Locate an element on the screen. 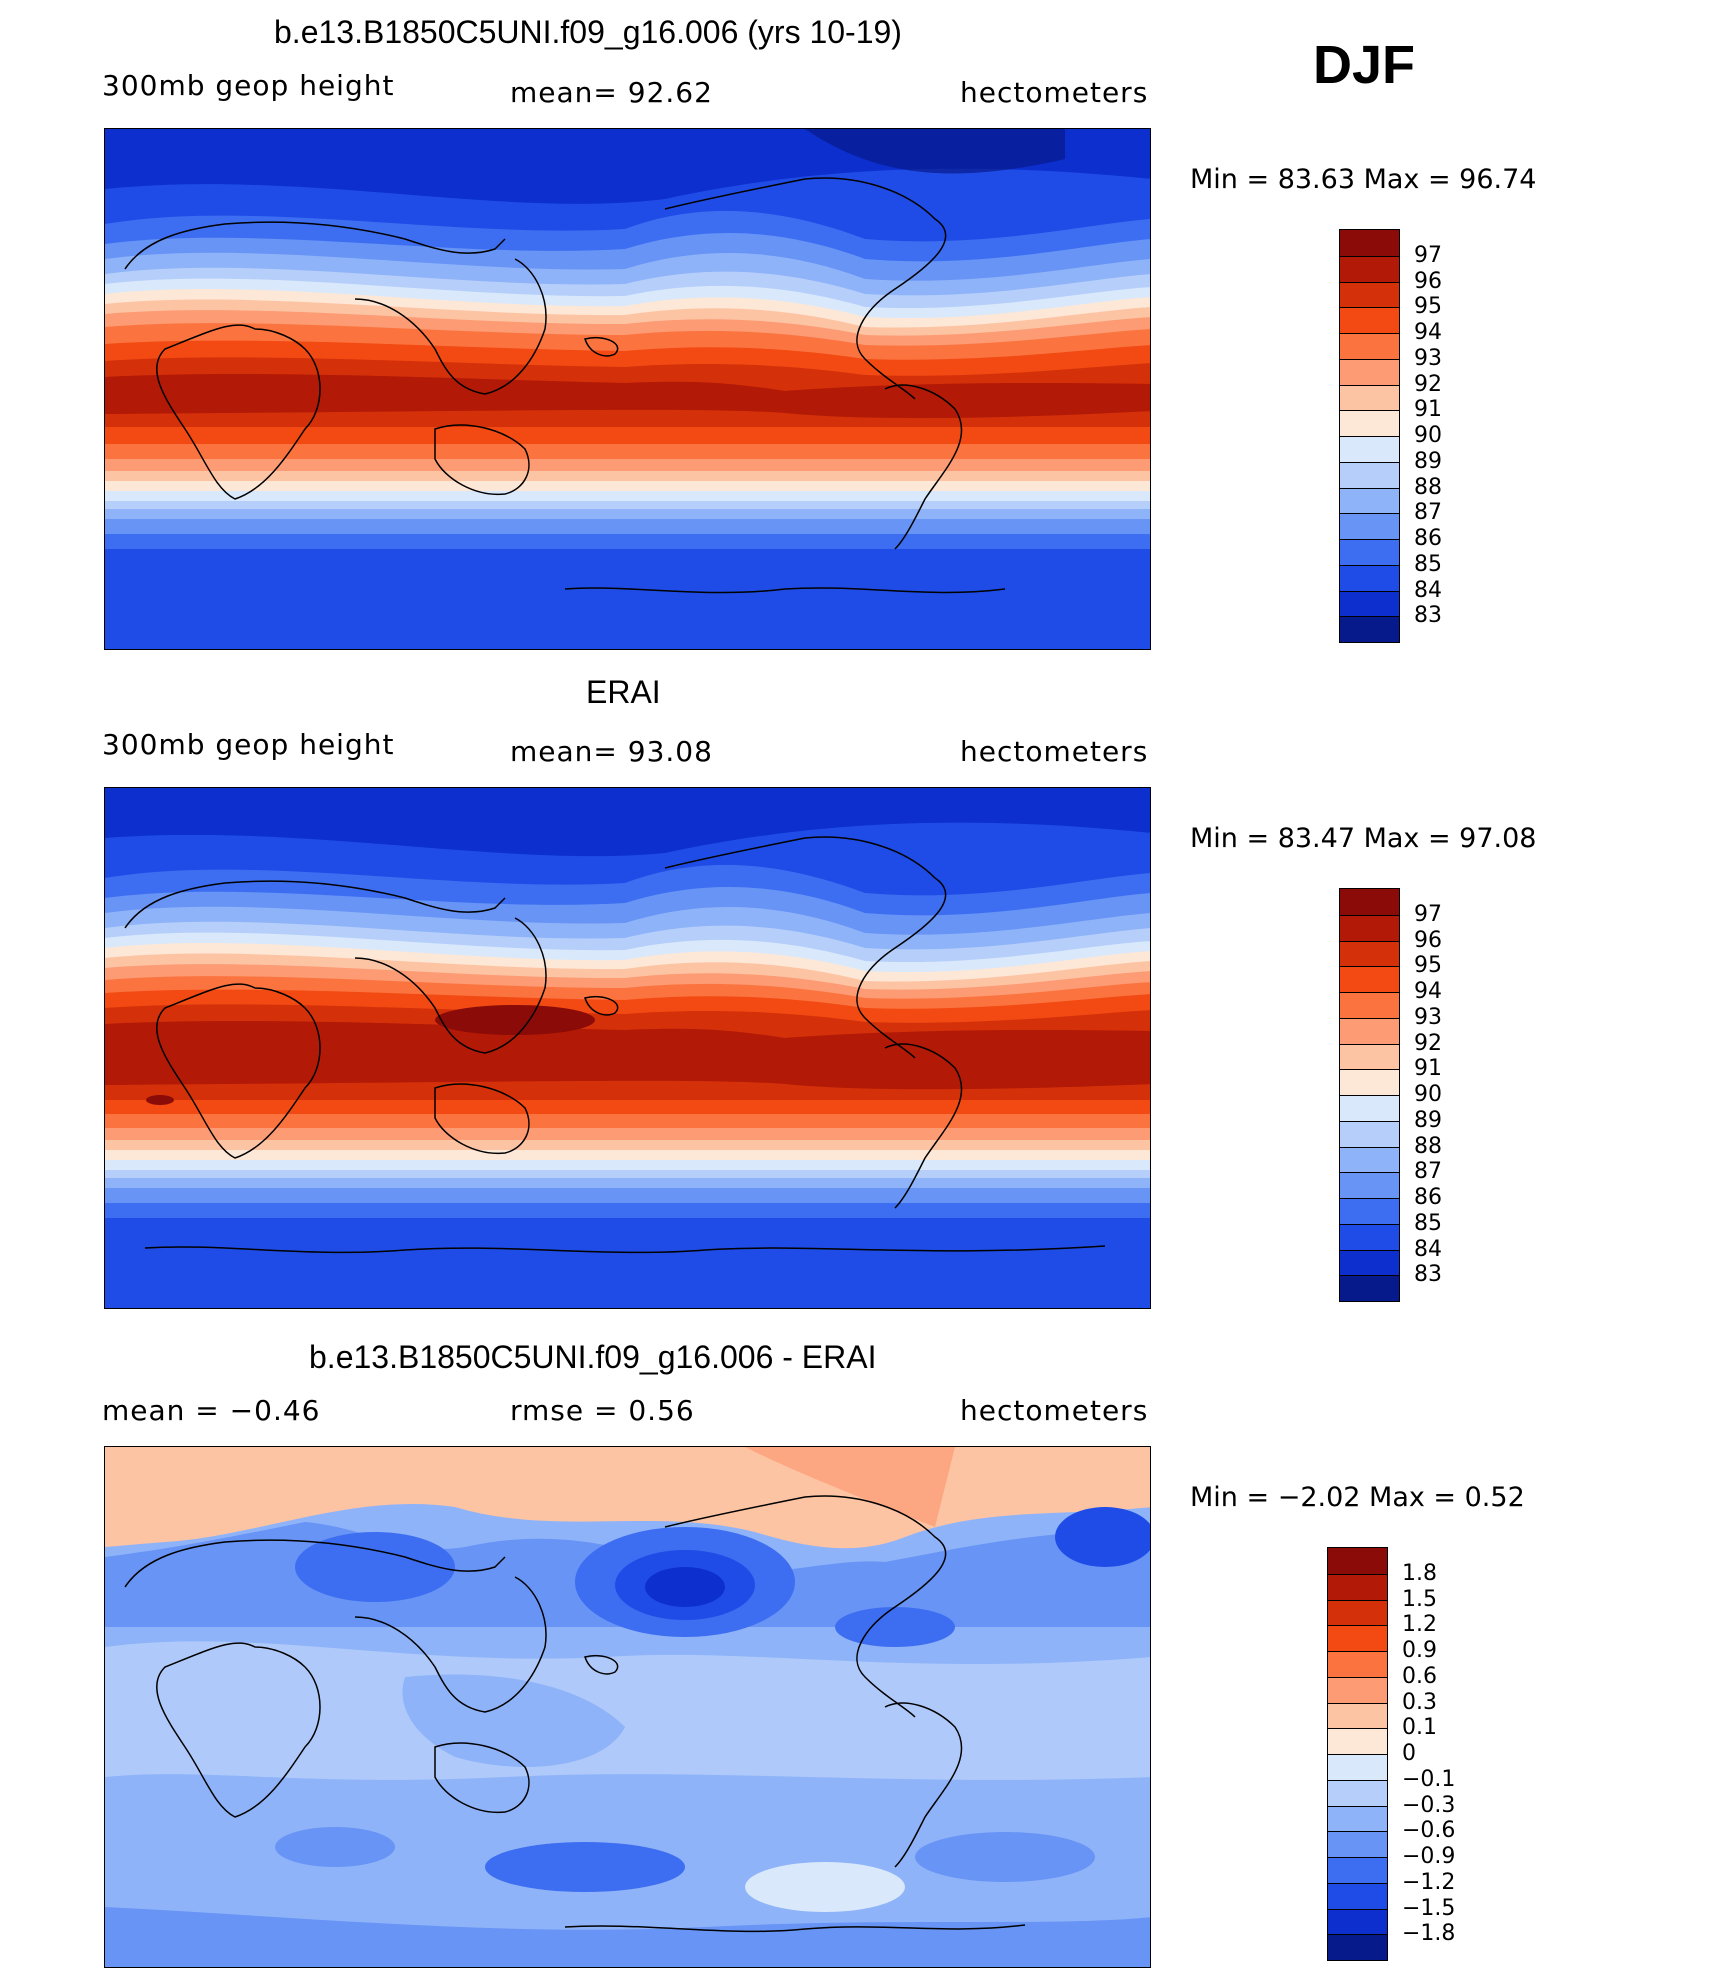  min-max-label: Min = −2.02 Max = 0.52 is located at coordinates (1357, 1497).